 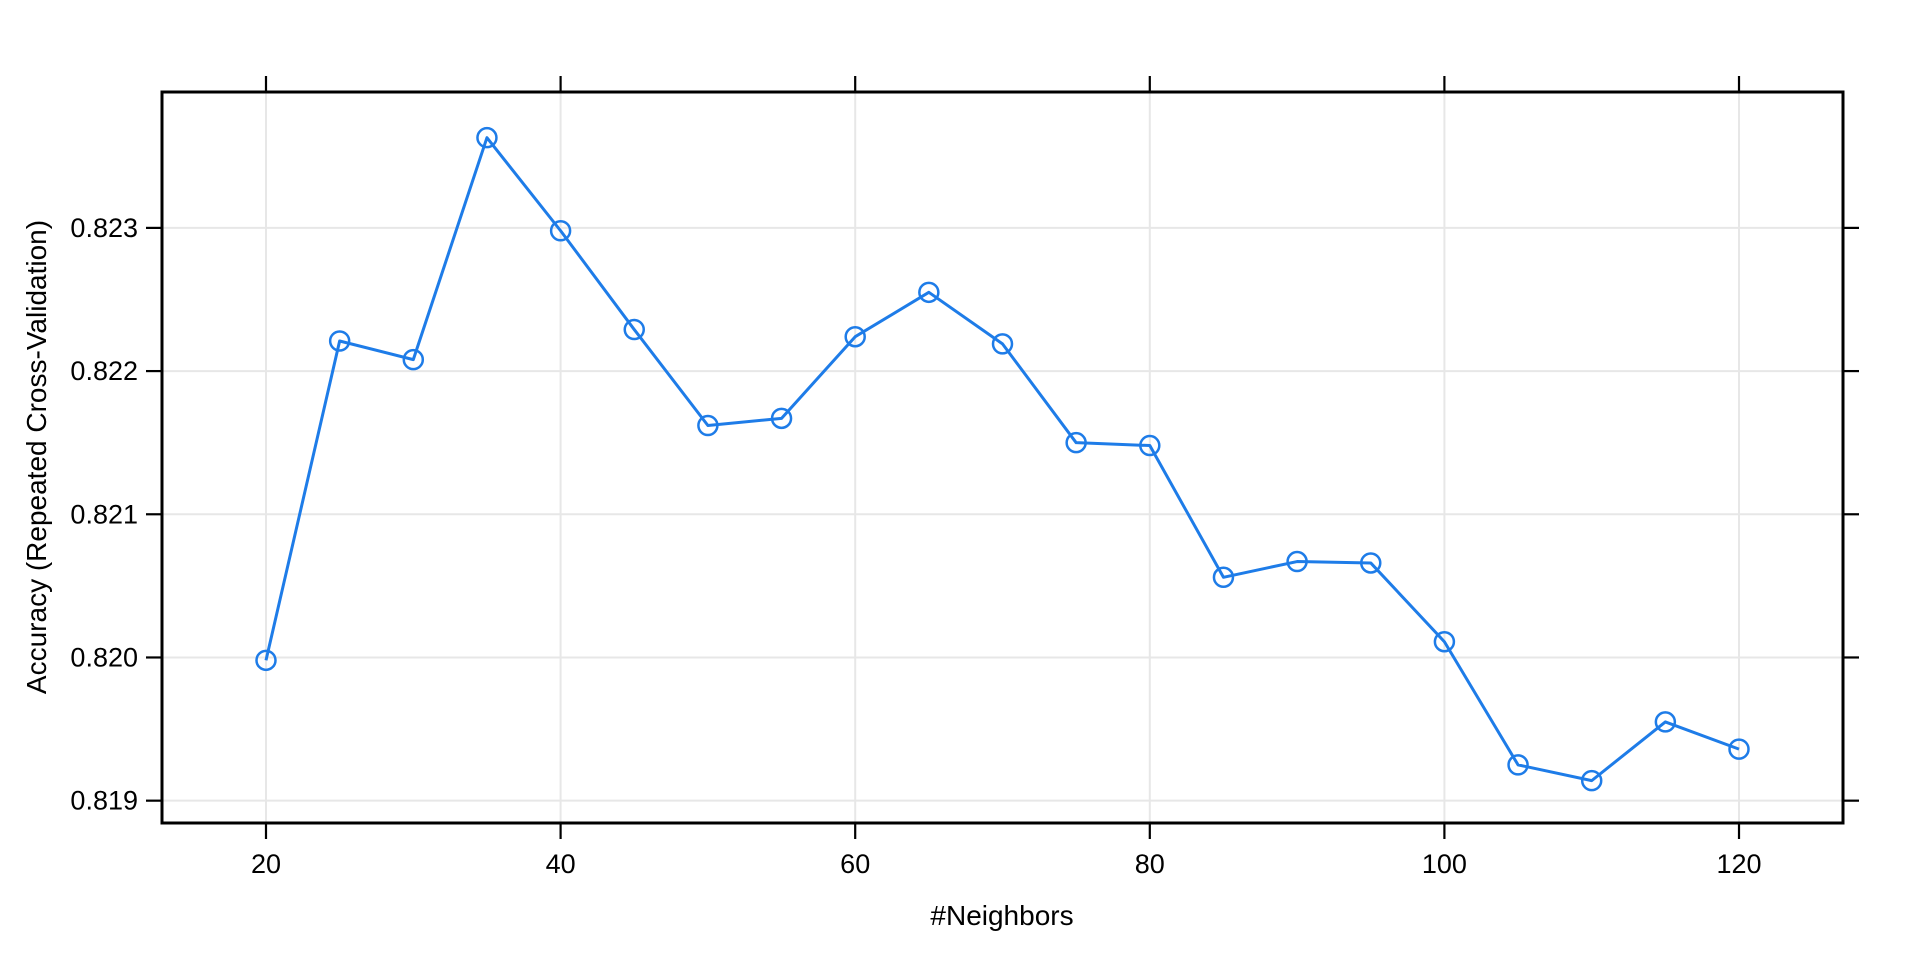 I want to click on x-tick-label: 100, so click(x=1444, y=864).